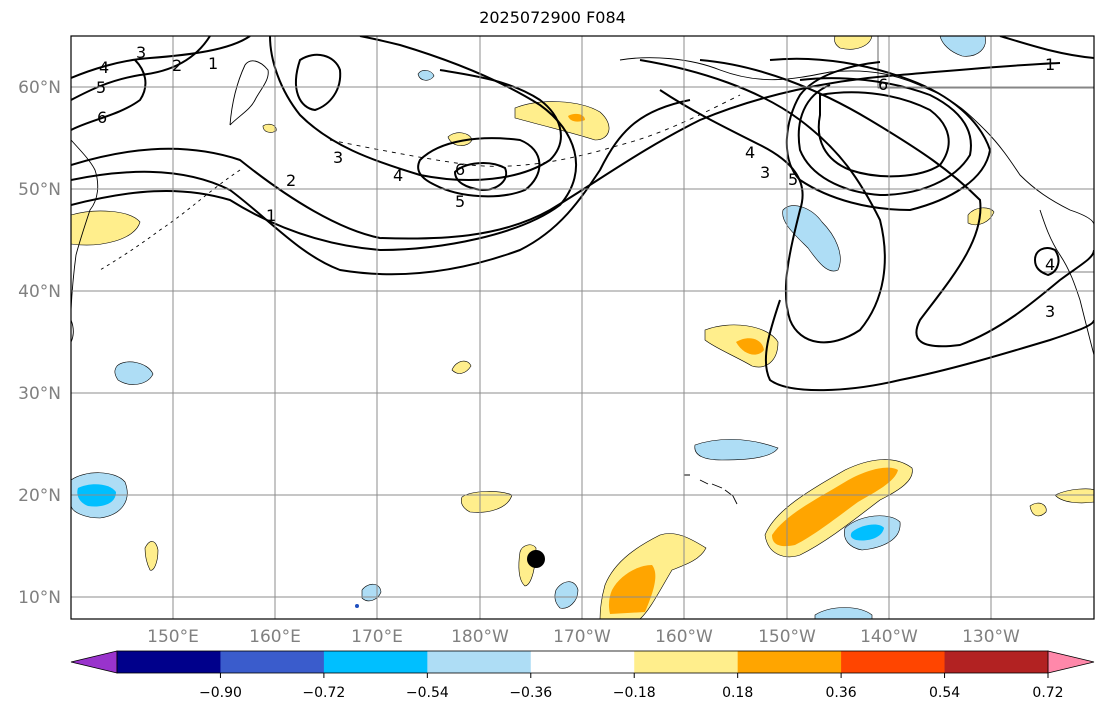  What do you see at coordinates (357, 606) in the screenshot?
I see `anomaly-darkblue-dot` at bounding box center [357, 606].